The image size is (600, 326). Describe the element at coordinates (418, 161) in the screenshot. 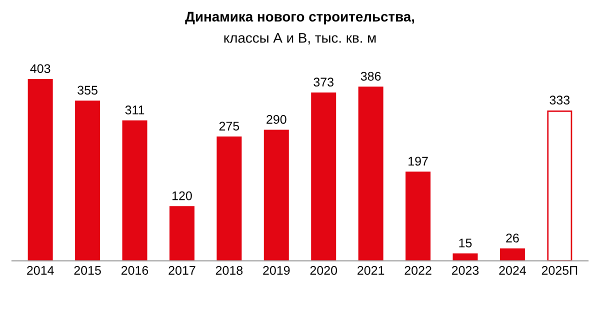

I see `data-label: 197` at that location.